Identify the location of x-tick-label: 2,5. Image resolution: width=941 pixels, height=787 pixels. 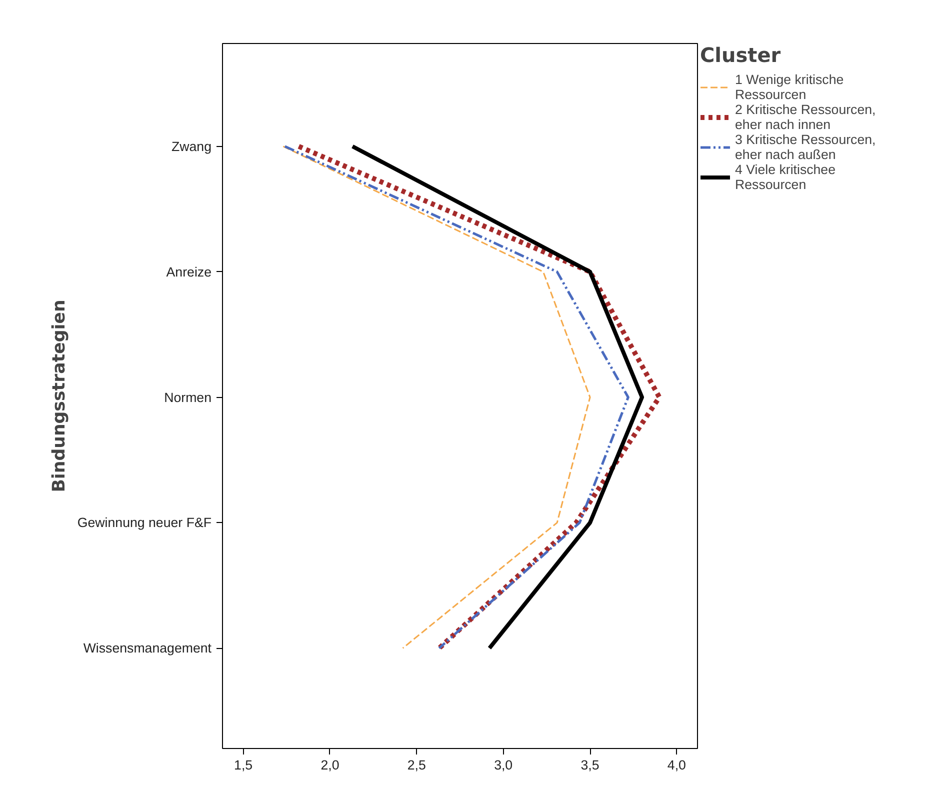
(416, 765).